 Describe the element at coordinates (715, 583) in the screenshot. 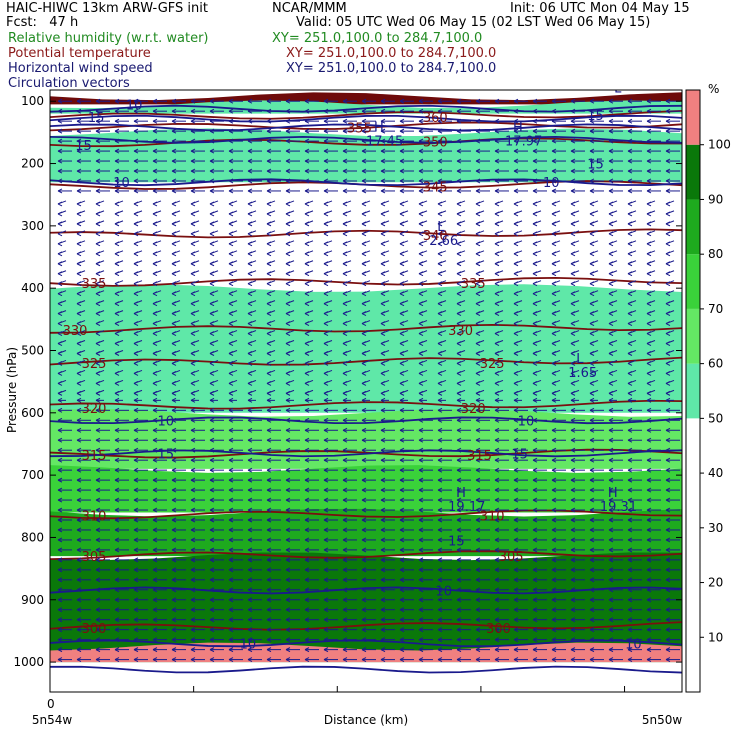

I see `colorbar-tick-label: 20` at that location.